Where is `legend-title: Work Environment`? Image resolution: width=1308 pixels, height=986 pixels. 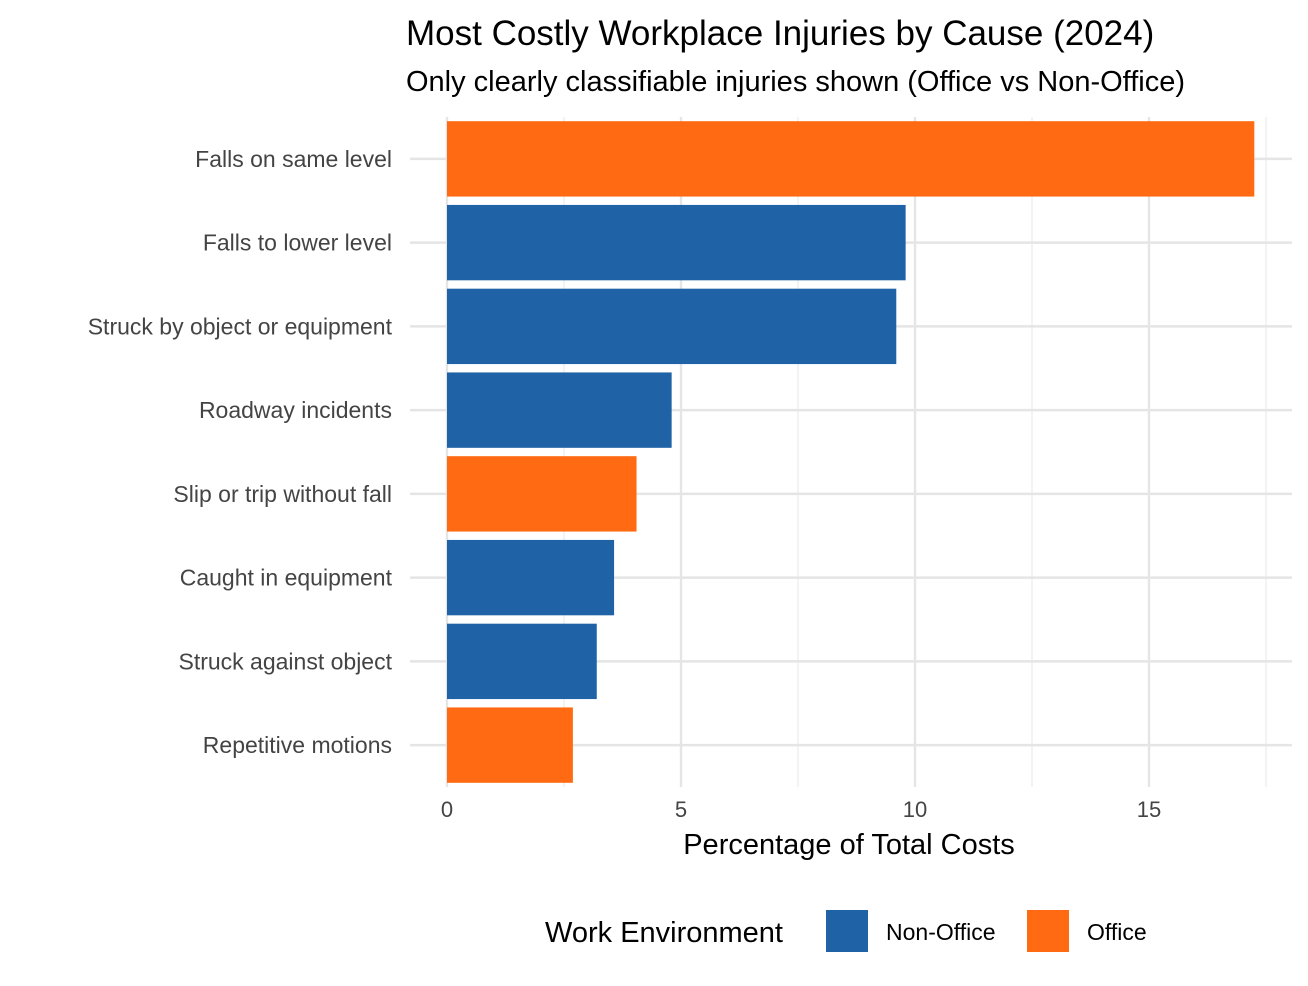
legend-title: Work Environment is located at coordinates (664, 933).